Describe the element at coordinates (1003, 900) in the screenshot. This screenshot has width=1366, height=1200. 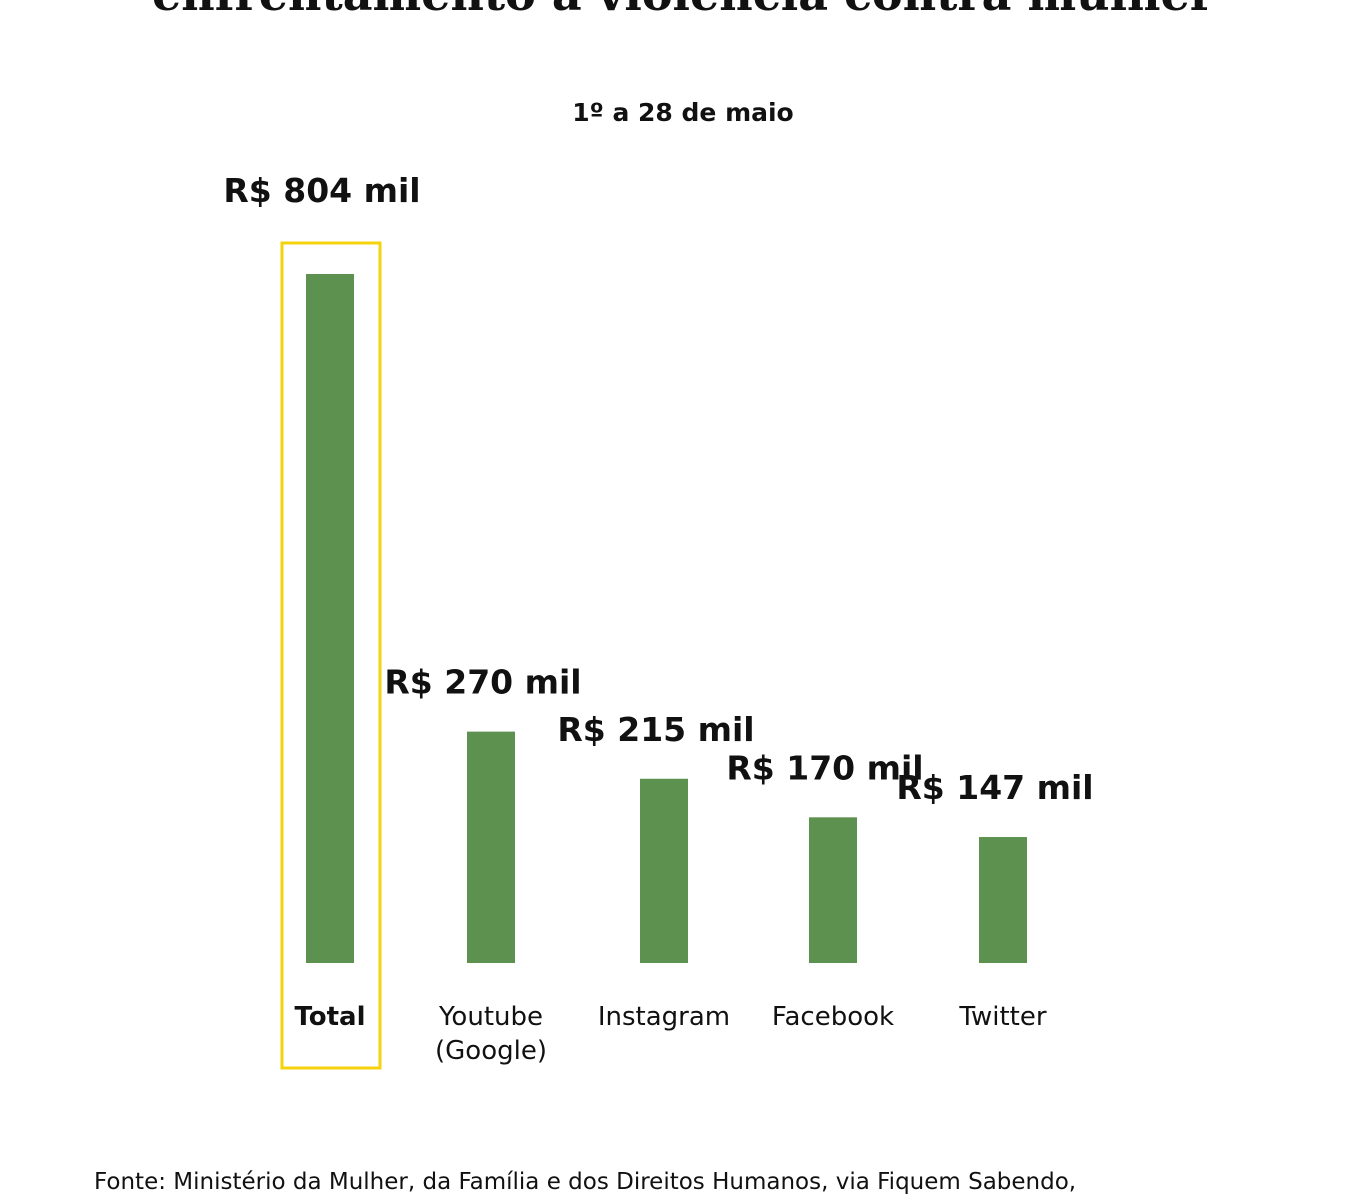
I see `bar-twitter` at that location.